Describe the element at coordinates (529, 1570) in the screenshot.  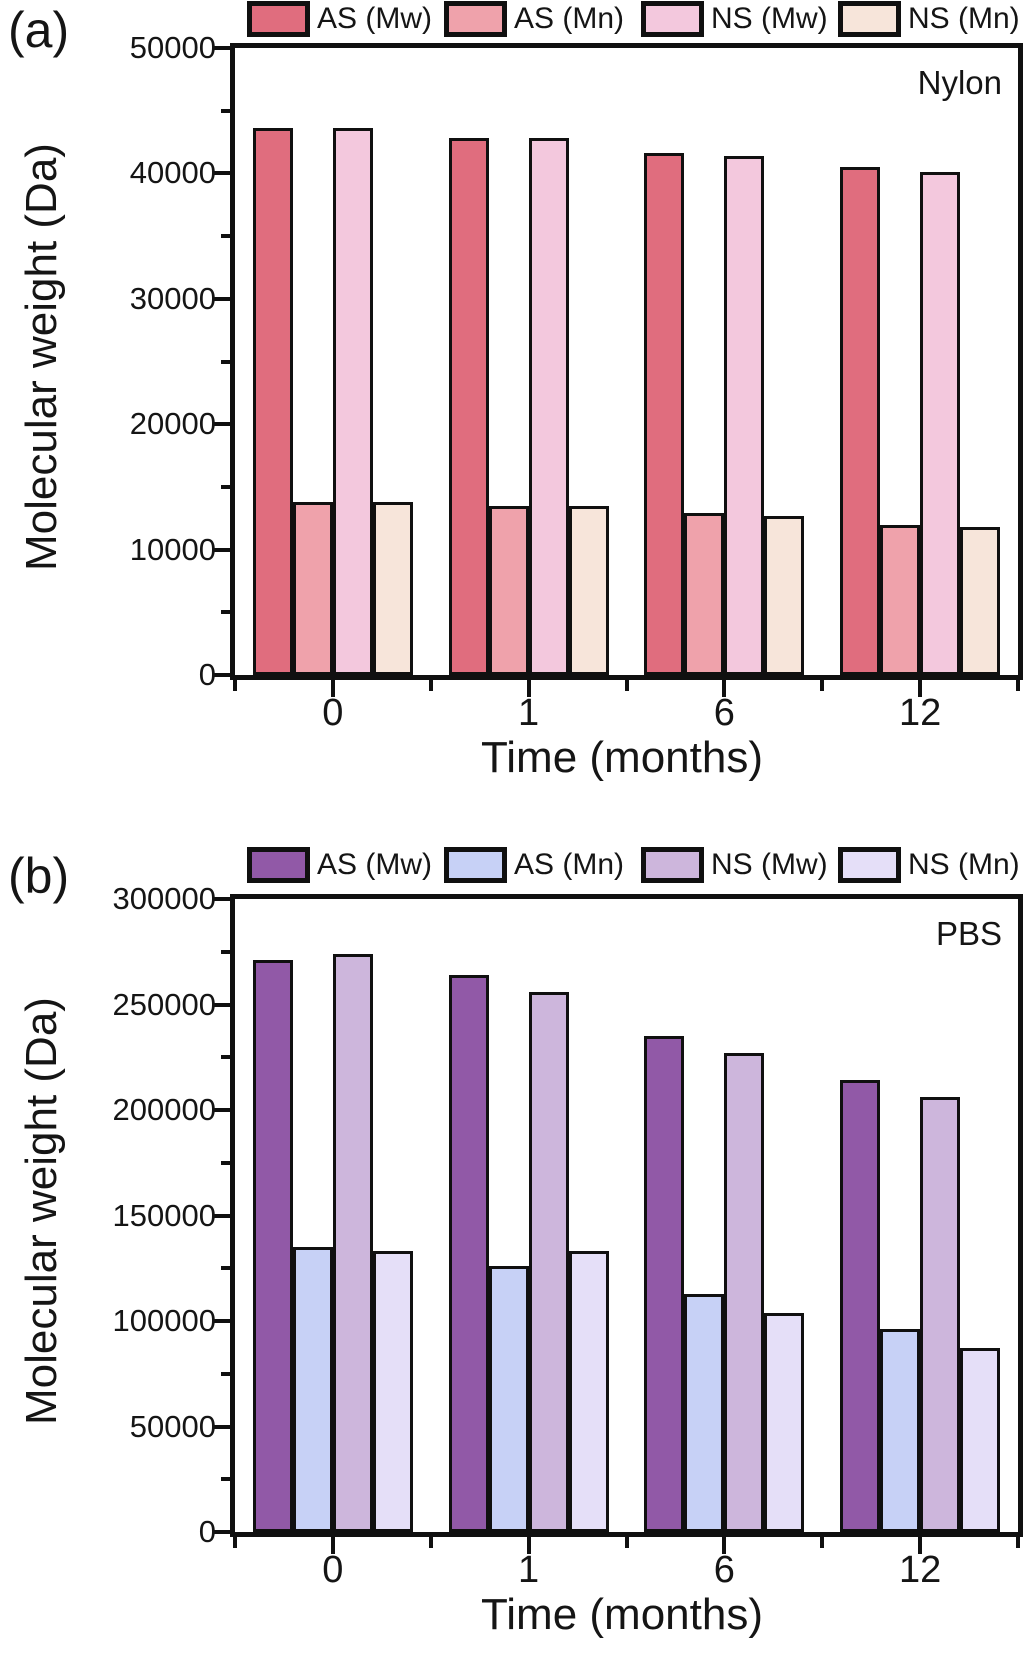
I see `x-tick-label: 1` at that location.